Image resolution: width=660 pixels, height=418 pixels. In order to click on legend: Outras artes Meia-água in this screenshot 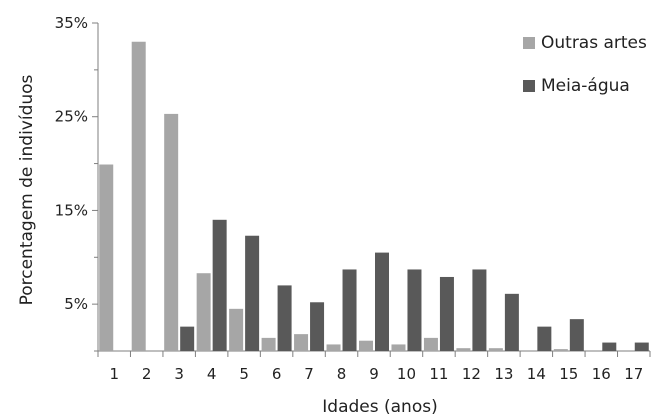, I will do `click(585, 64)`.